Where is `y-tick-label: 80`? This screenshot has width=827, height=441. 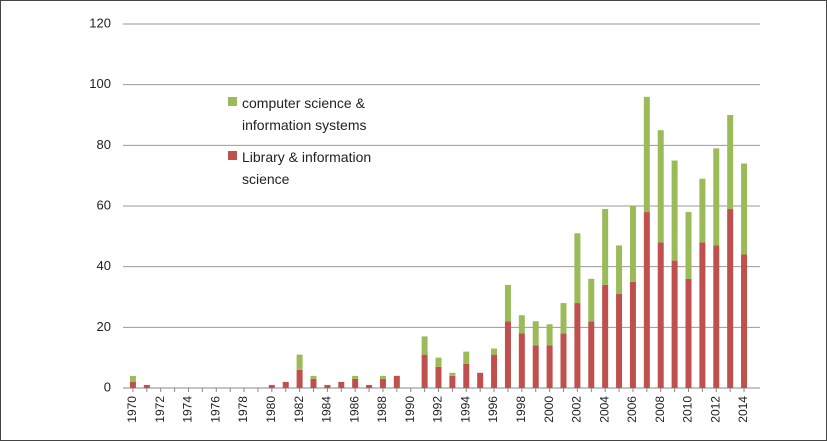 y-tick-label: 80 is located at coordinates (104, 144).